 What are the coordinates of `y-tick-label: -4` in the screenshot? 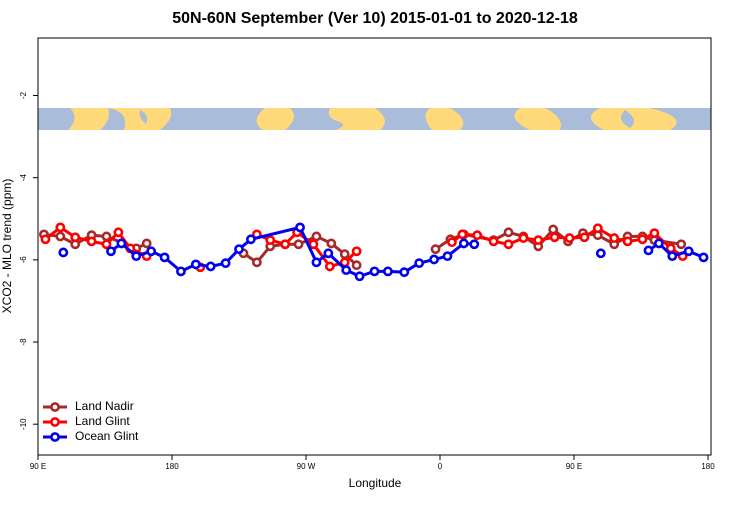 It's located at (23, 178).